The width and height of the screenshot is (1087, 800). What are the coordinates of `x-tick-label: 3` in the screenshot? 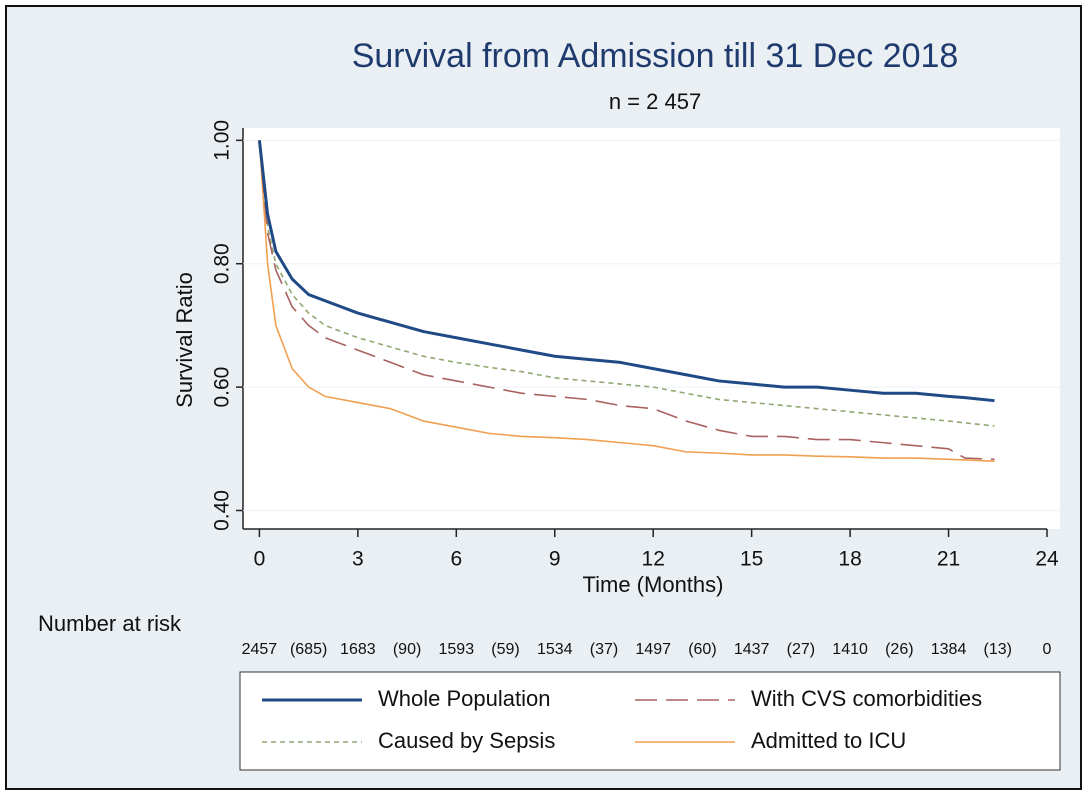 It's located at (358, 559).